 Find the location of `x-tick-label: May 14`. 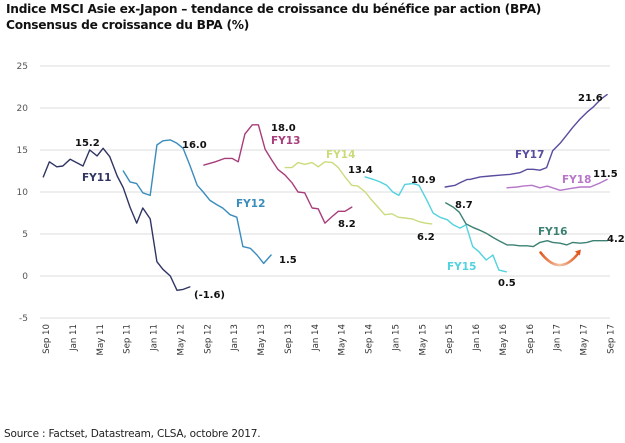

x-tick-label: May 14 is located at coordinates (343, 339).